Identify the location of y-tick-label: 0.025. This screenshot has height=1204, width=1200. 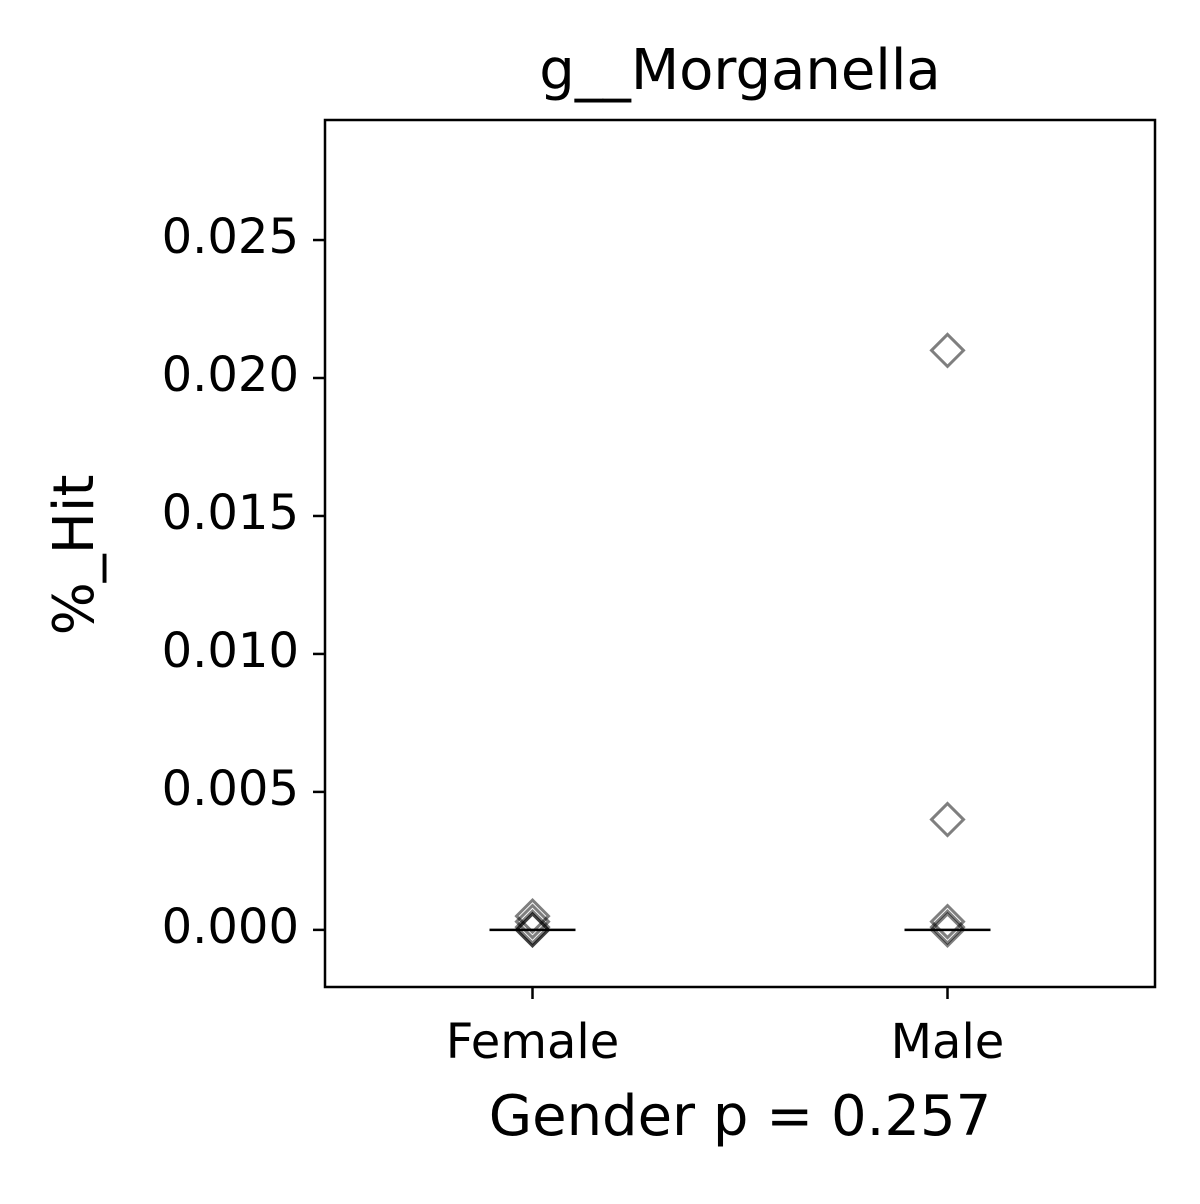
(230, 237).